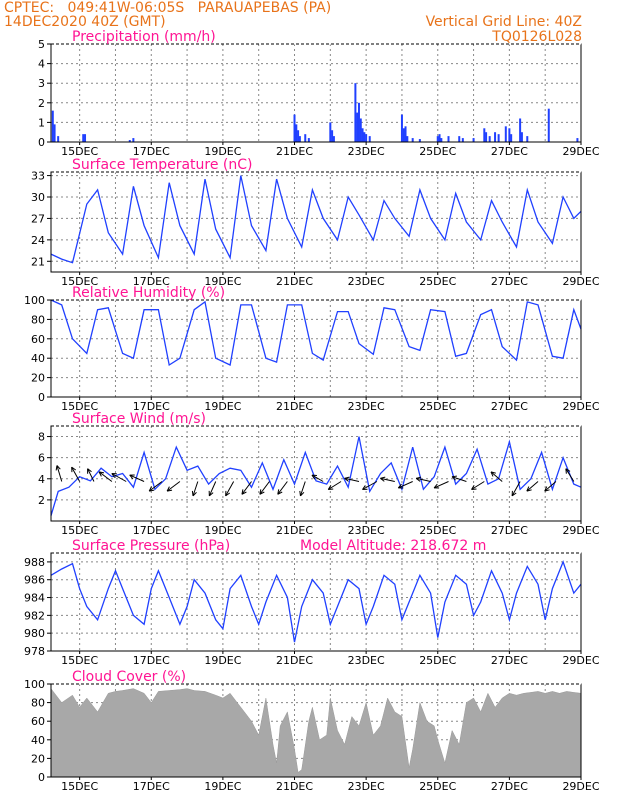  Describe the element at coordinates (38, 703) in the screenshot. I see `y-tick-label: 80` at that location.